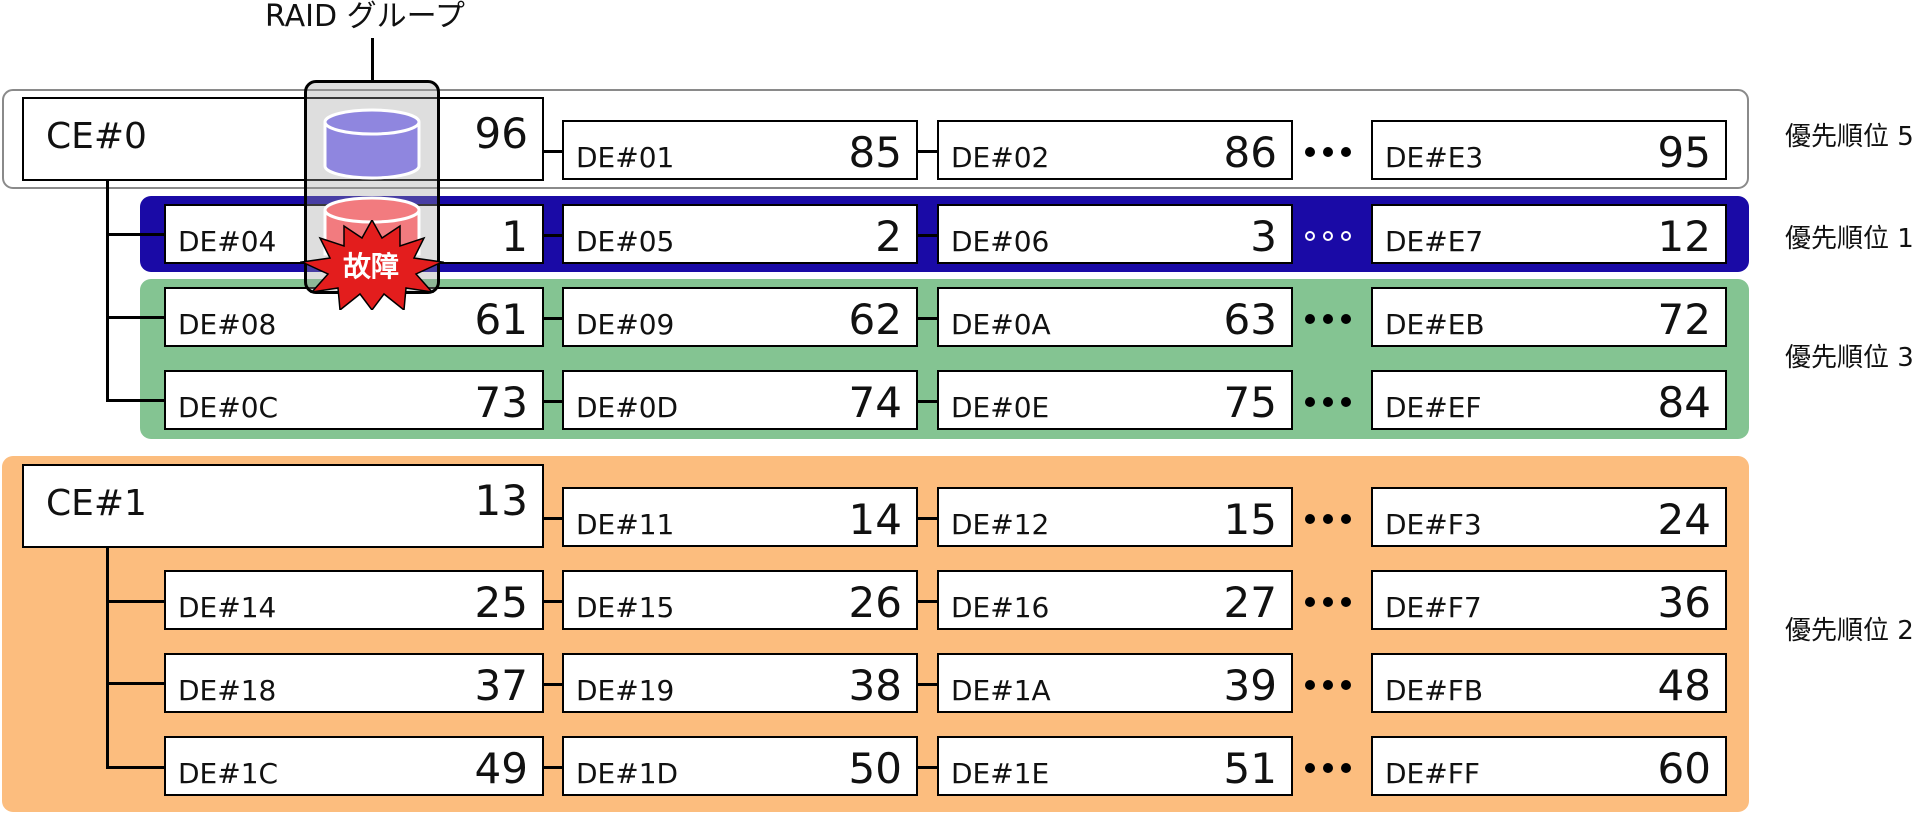 The width and height of the screenshot is (1925, 825). I want to click on de-value: 1, so click(514, 236).